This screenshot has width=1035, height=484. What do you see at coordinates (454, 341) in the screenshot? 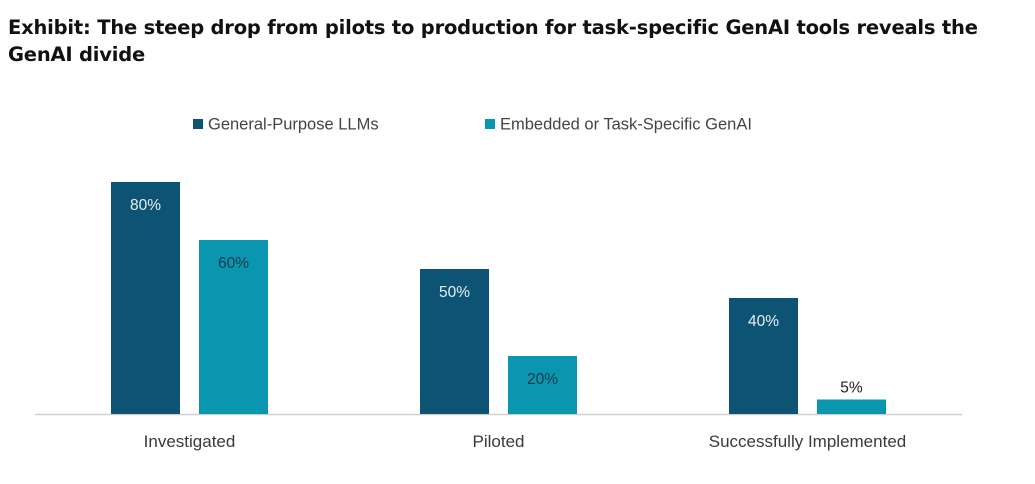
I see `bar-piloted-general-purpose-llms` at bounding box center [454, 341].